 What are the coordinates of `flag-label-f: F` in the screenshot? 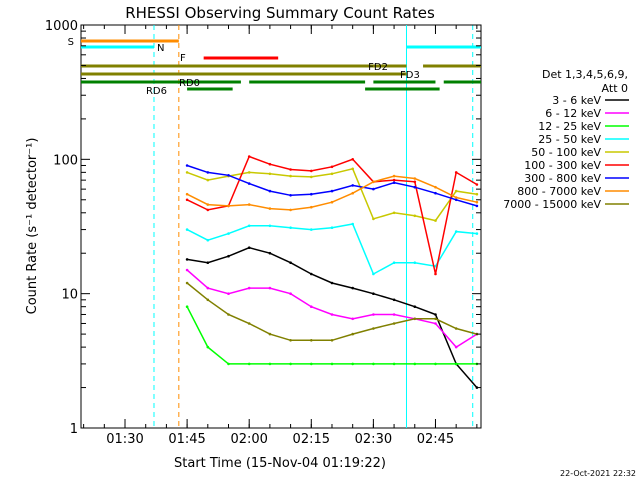 It's located at (183, 58).